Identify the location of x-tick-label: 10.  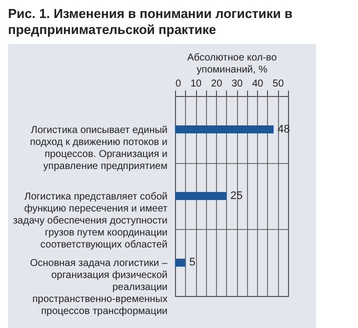
(196, 84).